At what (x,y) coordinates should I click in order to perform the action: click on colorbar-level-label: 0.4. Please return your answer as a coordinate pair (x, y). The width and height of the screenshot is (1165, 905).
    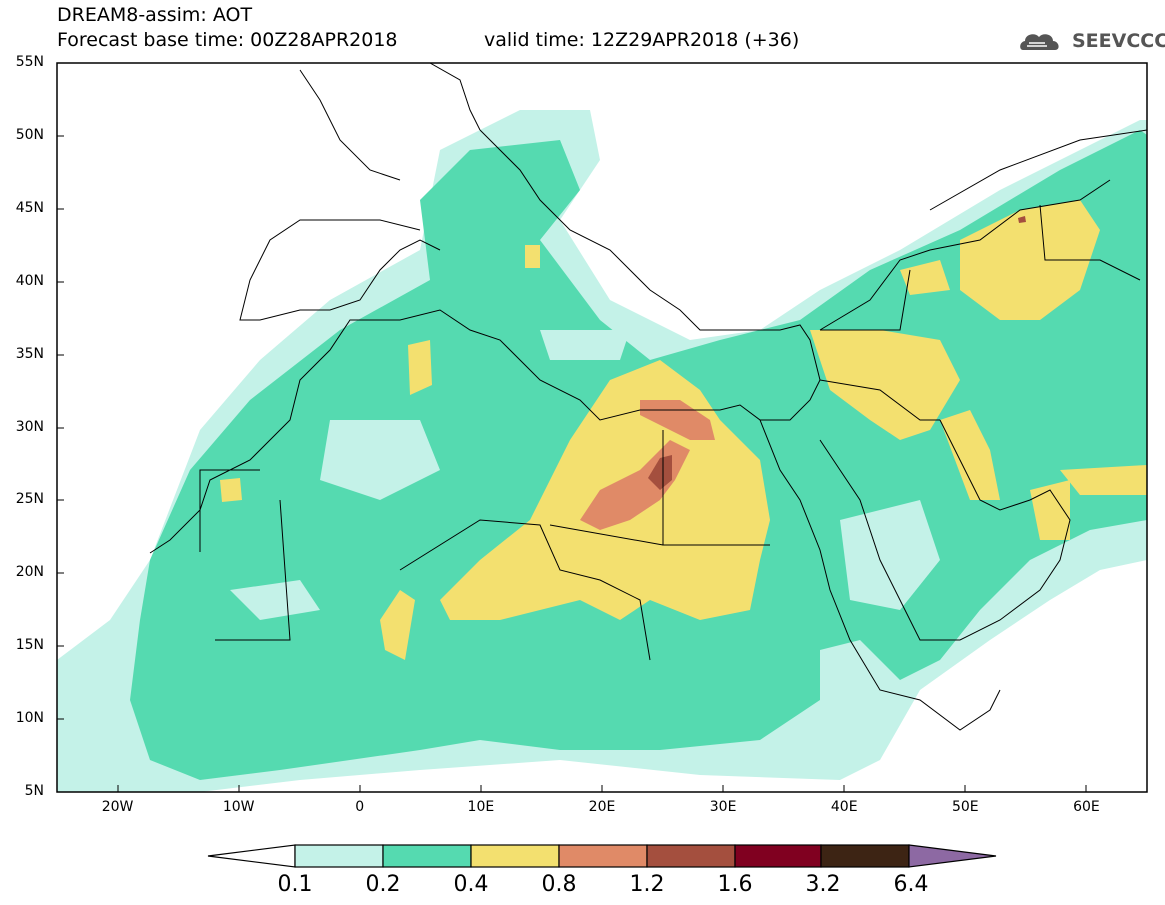
    Looking at the image, I should click on (471, 884).